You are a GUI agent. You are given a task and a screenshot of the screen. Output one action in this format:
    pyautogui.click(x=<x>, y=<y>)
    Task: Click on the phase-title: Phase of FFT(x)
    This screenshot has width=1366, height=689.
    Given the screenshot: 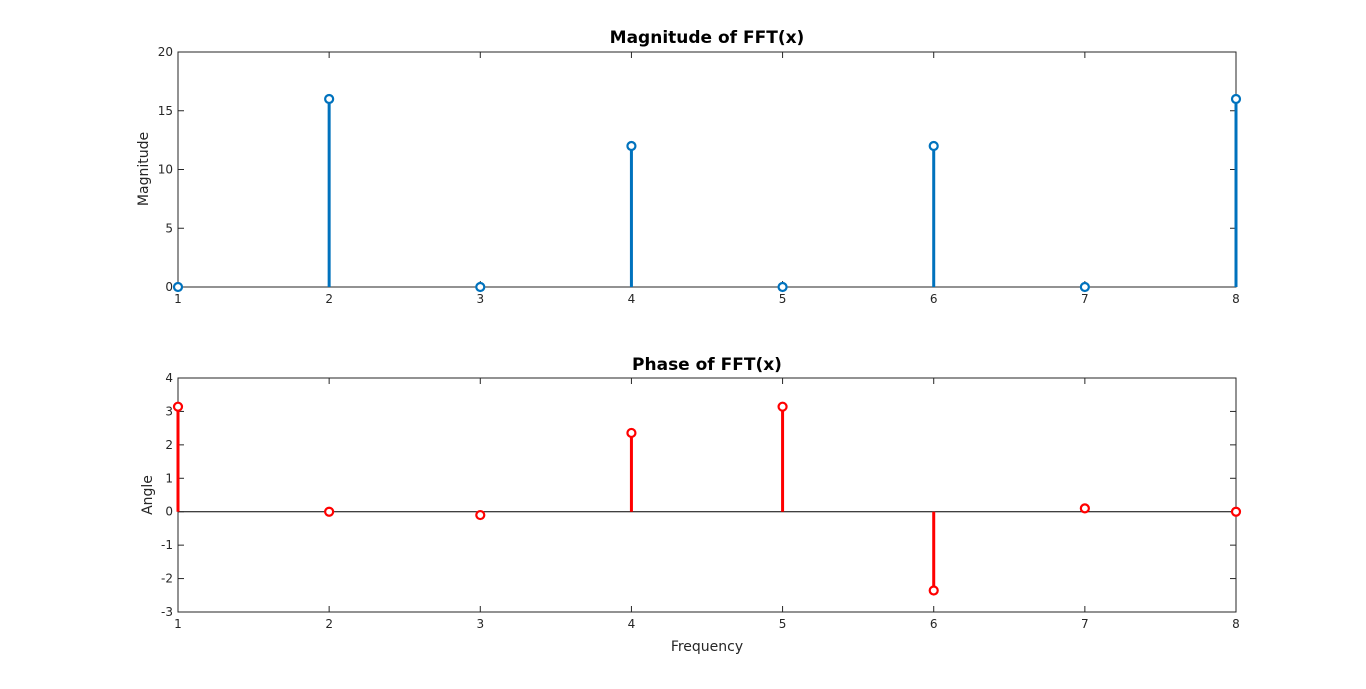 What is the action you would take?
    pyautogui.click(x=707, y=365)
    